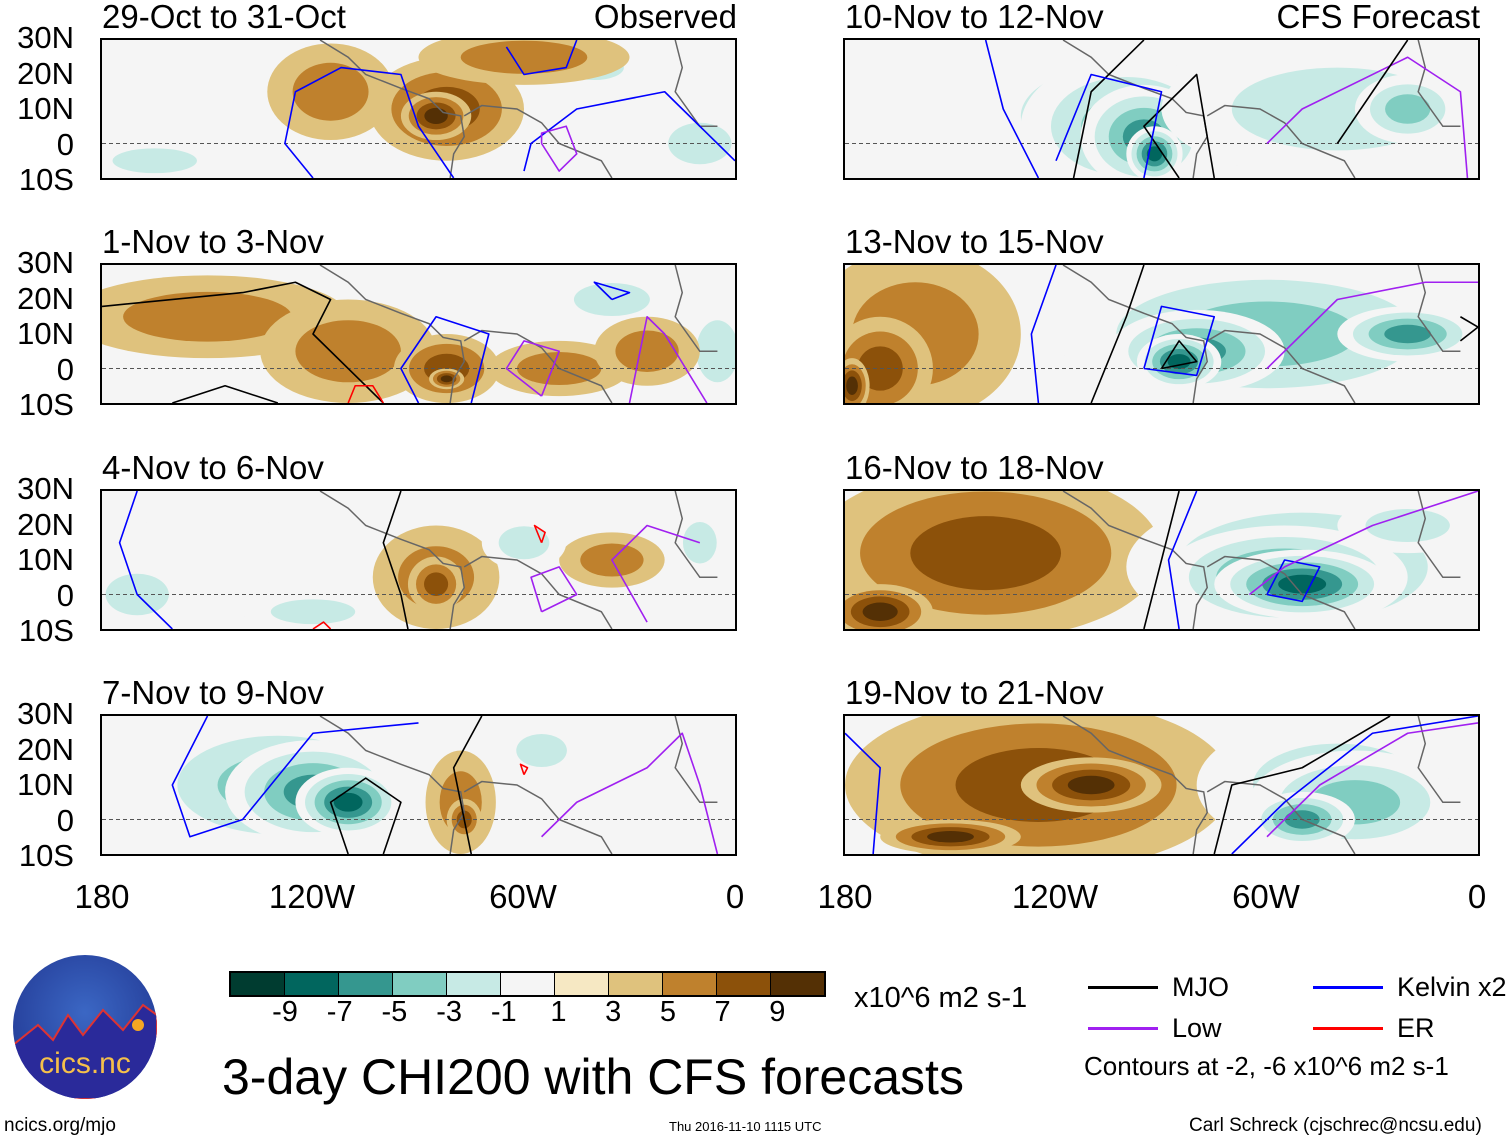 The image size is (1510, 1142). What do you see at coordinates (1477, 896) in the screenshot?
I see `lon-label: 0` at bounding box center [1477, 896].